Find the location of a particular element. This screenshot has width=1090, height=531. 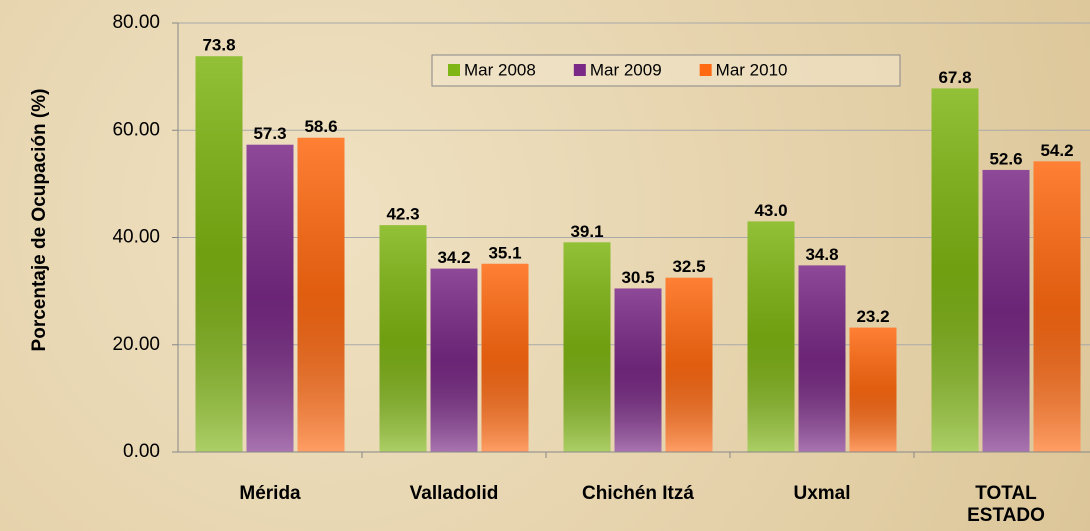

data-label: 39.1 is located at coordinates (586, 231).